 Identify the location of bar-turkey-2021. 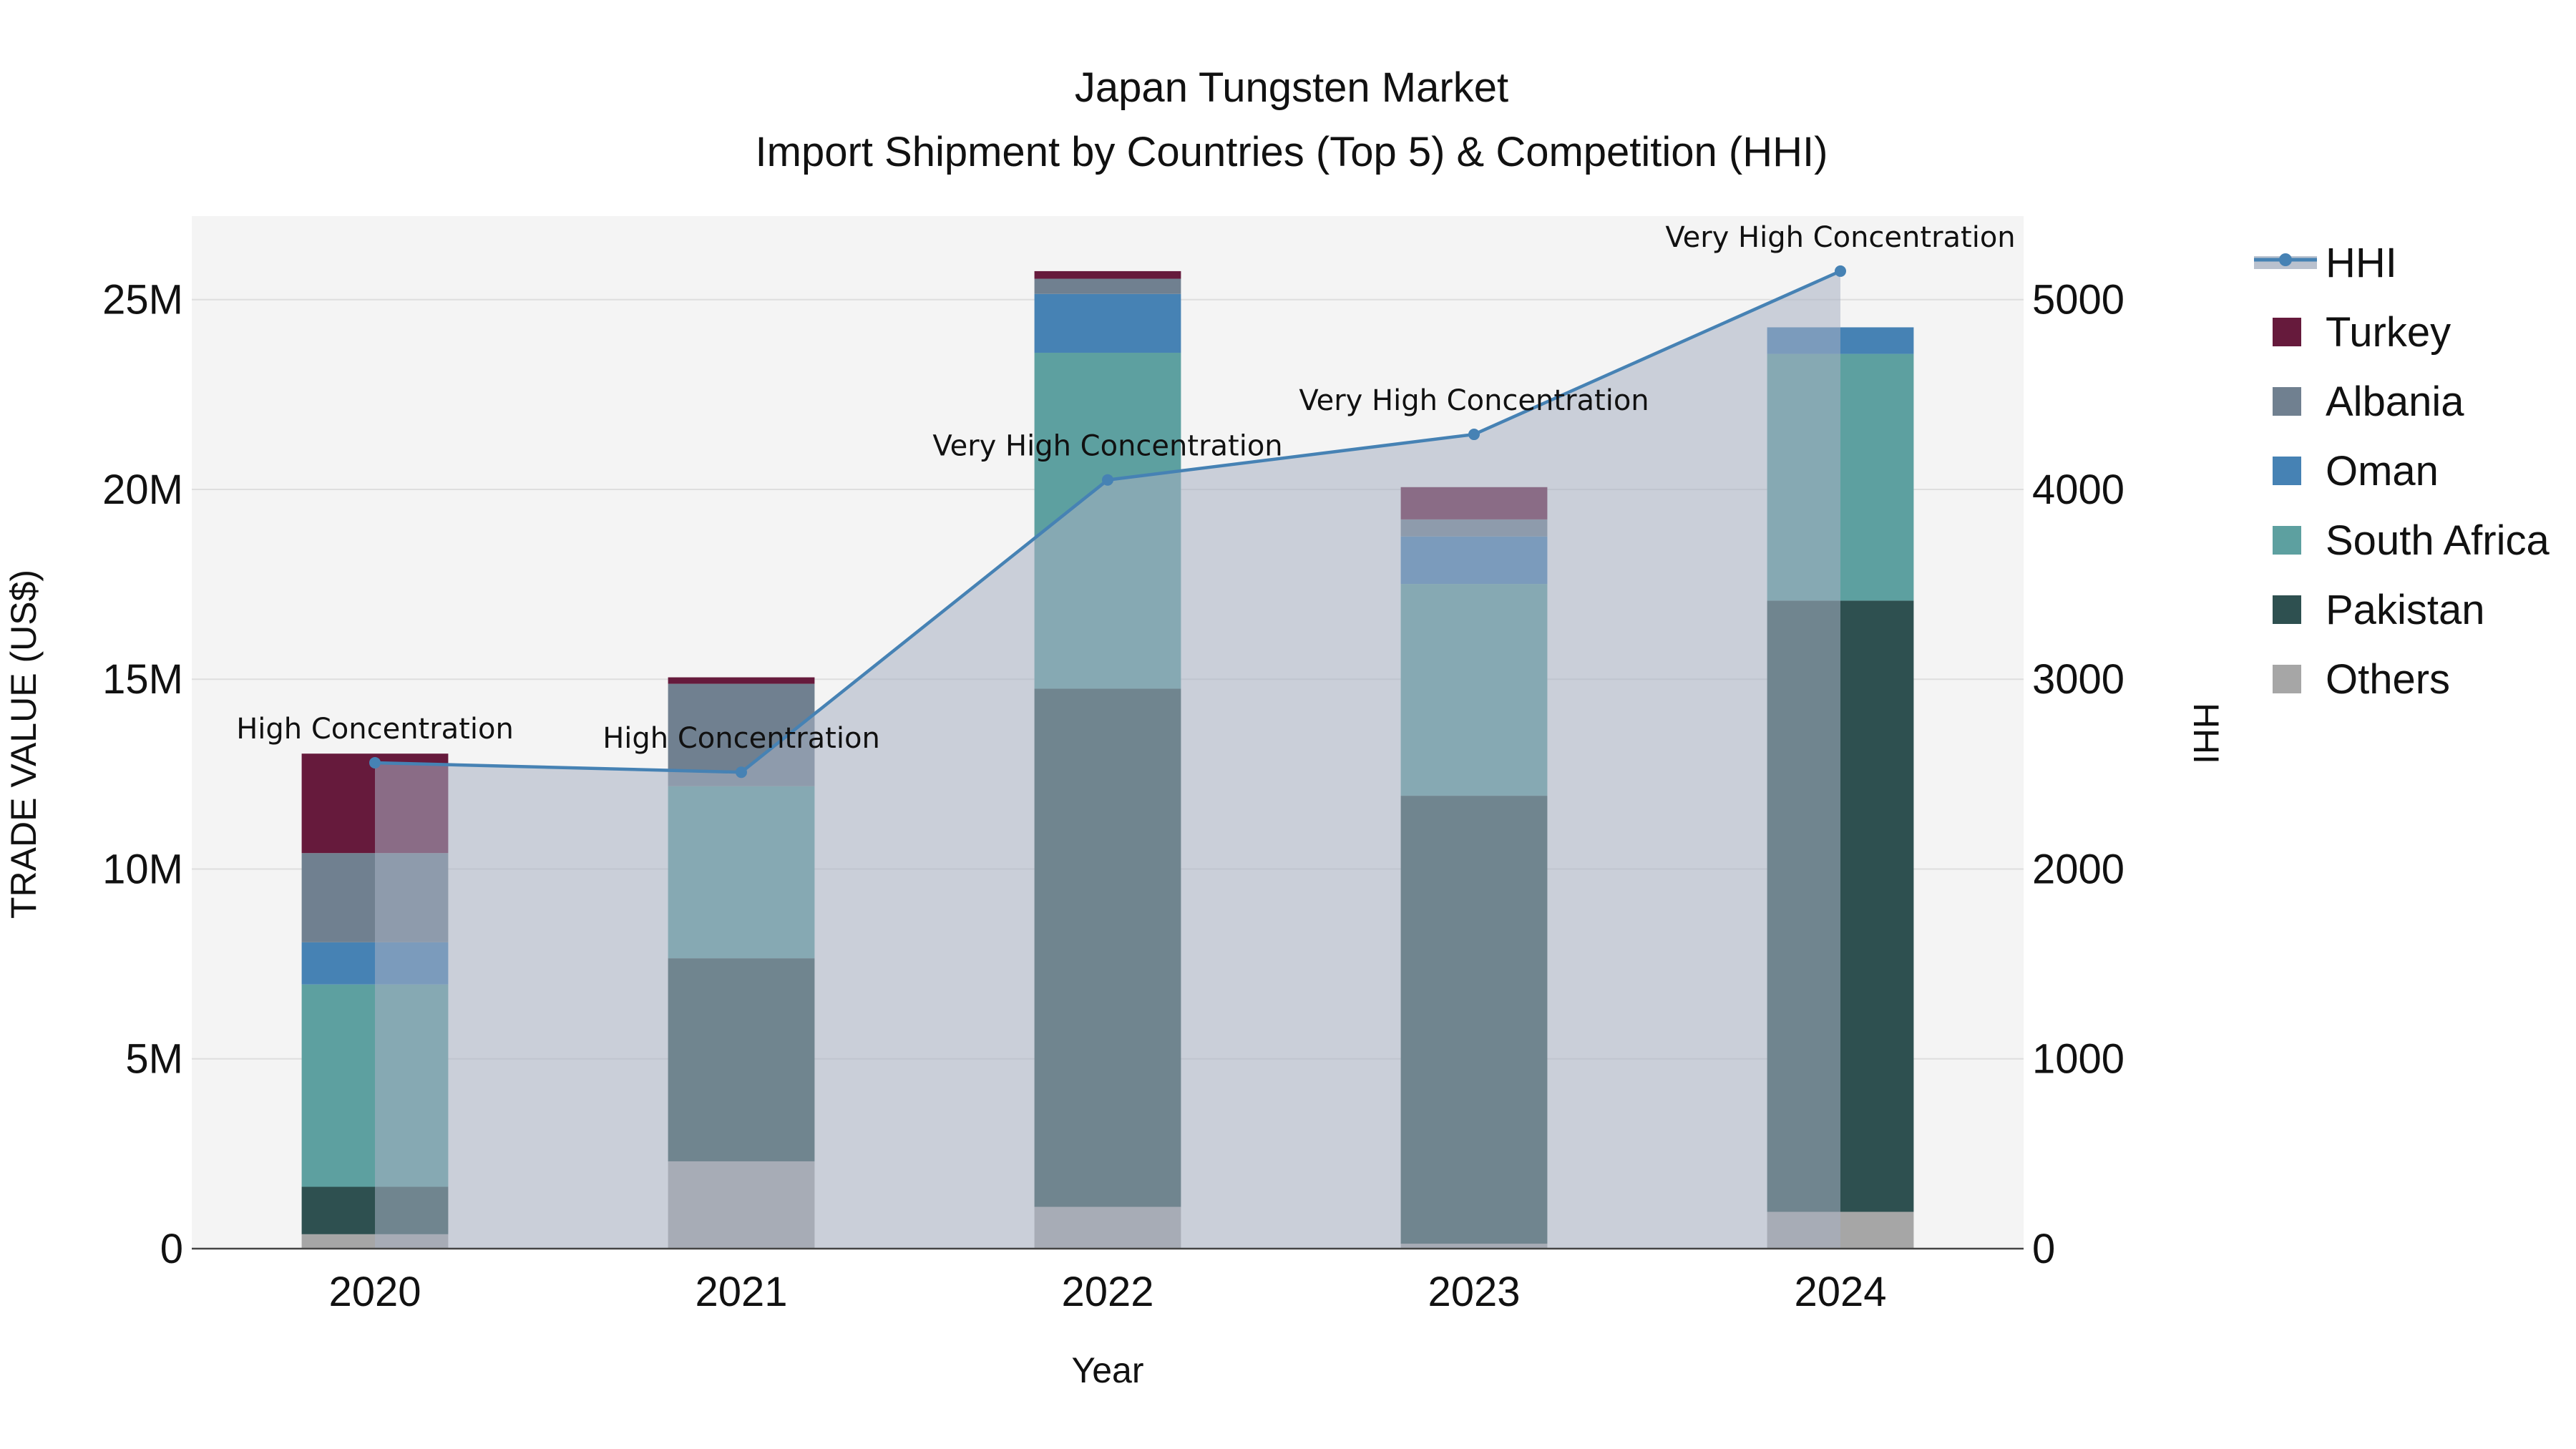
(741, 680).